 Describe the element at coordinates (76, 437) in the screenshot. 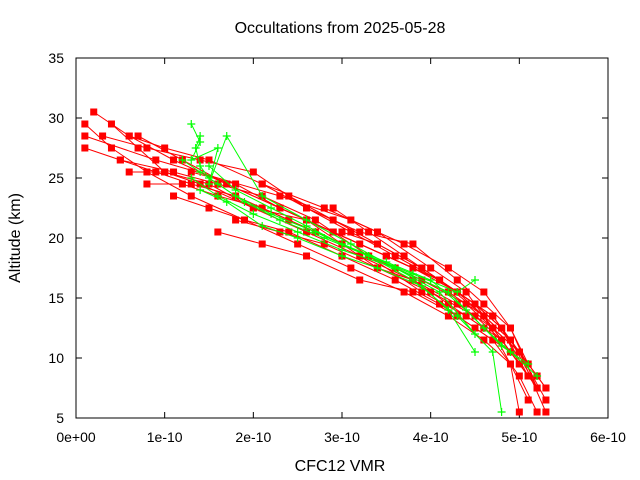

I see `x-tick-label: 0e+00` at that location.